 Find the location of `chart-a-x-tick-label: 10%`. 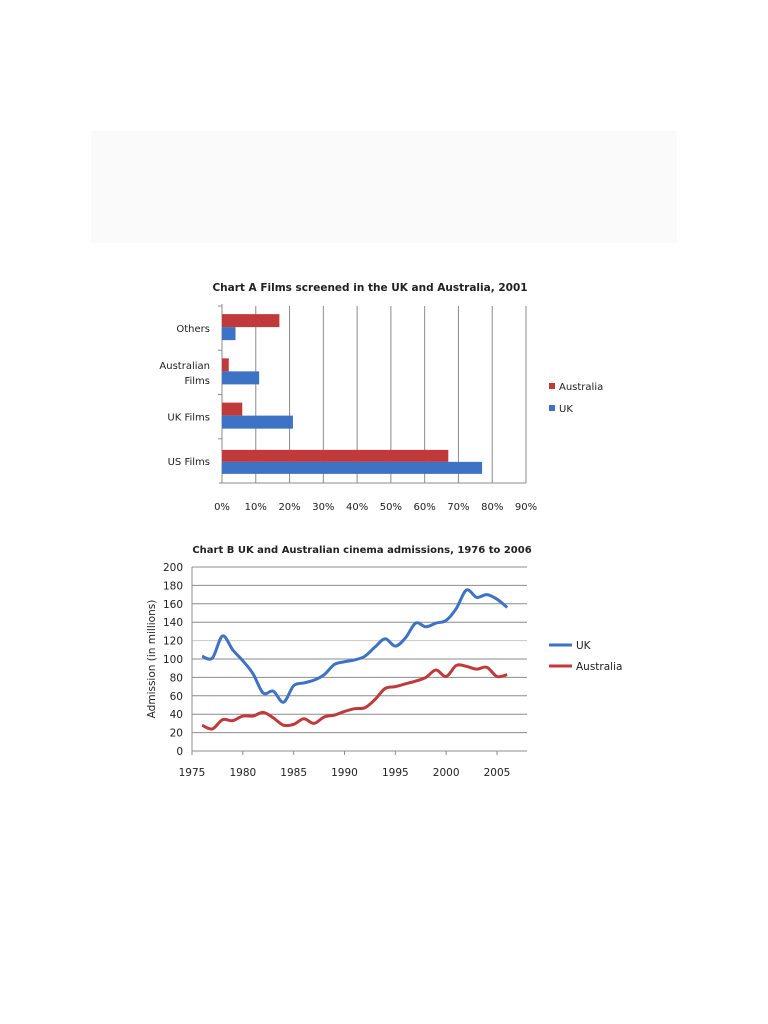

chart-a-x-tick-label: 10% is located at coordinates (256, 507).